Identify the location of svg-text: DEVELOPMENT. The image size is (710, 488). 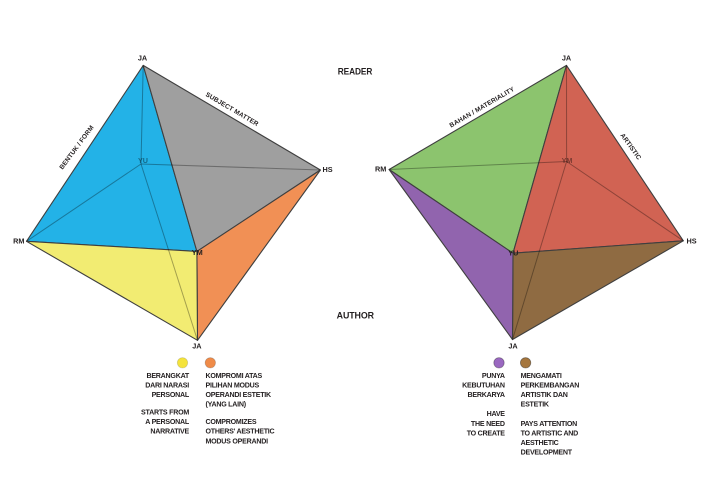
(547, 453).